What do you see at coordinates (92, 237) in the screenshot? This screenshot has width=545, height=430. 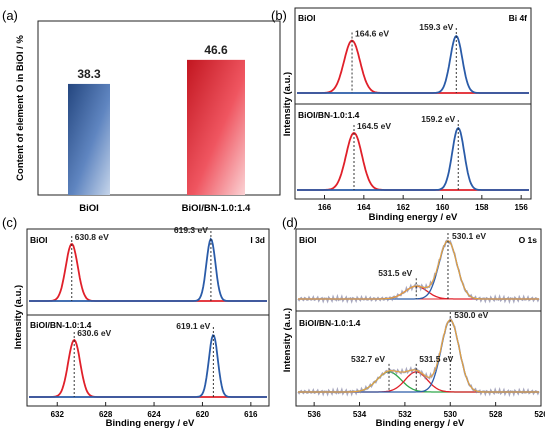 I see `peak-label: 630.8 eV` at bounding box center [92, 237].